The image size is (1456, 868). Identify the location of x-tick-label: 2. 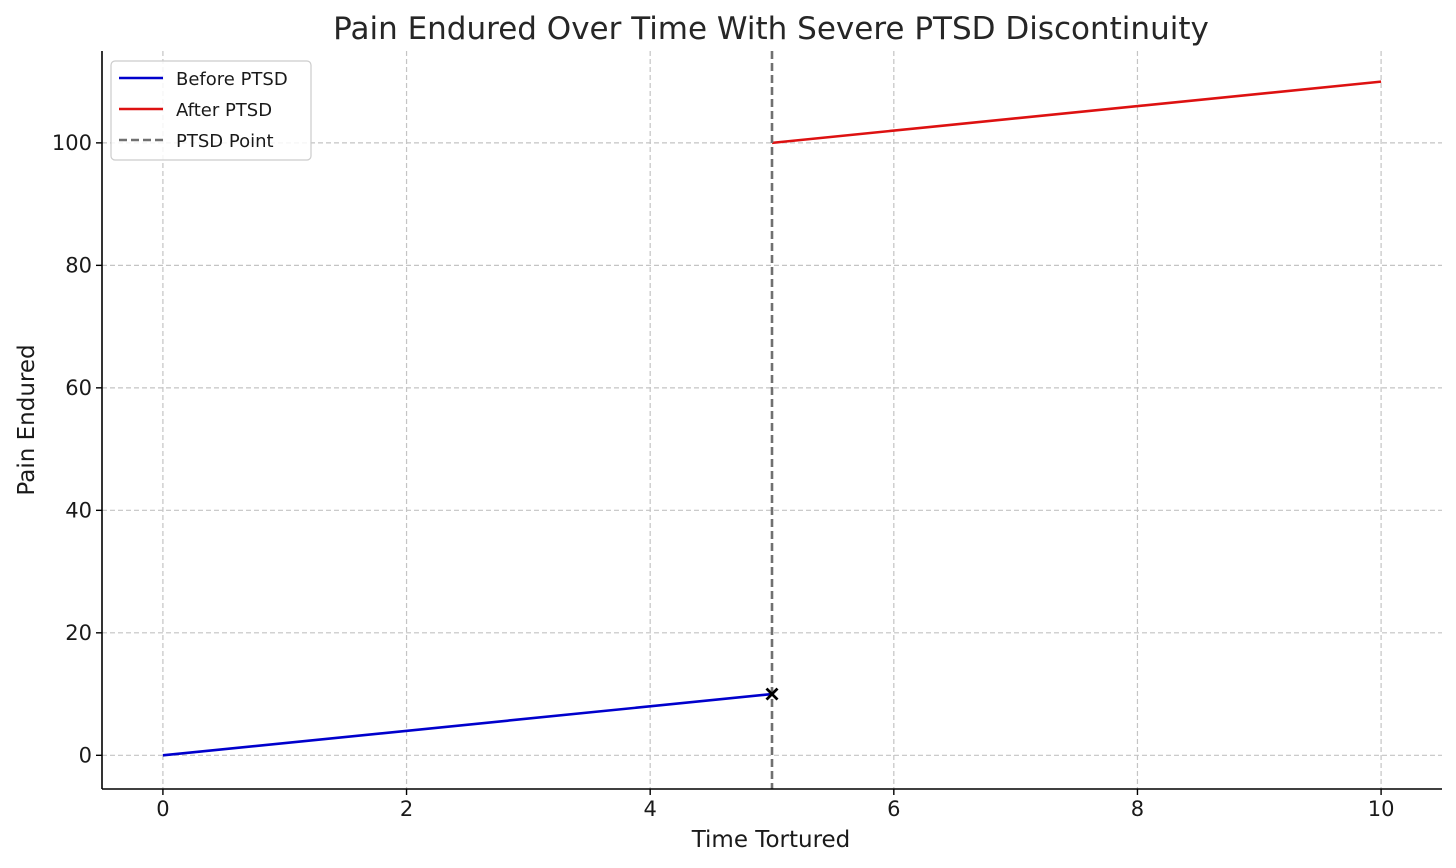
(406, 809).